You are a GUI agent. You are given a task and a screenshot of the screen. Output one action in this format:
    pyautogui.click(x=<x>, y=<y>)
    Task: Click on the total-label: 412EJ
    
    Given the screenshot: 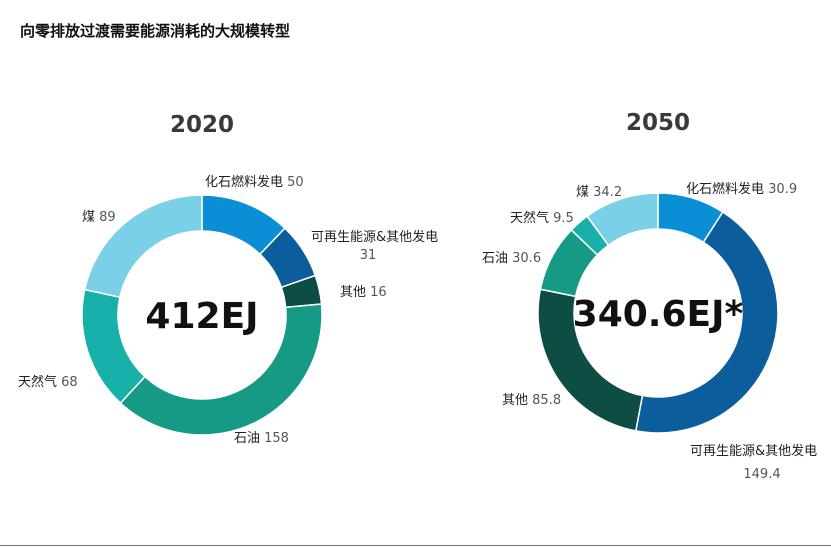 What is the action you would take?
    pyautogui.click(x=201, y=316)
    